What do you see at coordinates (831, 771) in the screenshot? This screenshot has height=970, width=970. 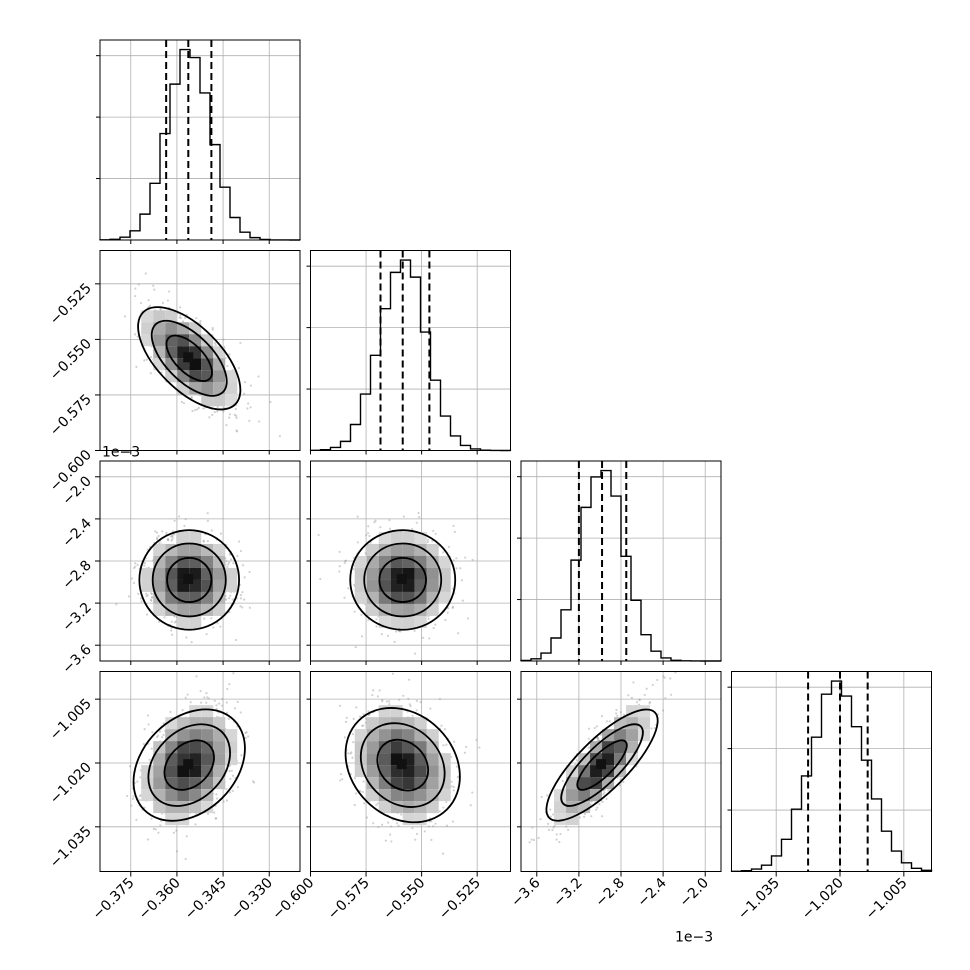 I see `panel-frame` at bounding box center [831, 771].